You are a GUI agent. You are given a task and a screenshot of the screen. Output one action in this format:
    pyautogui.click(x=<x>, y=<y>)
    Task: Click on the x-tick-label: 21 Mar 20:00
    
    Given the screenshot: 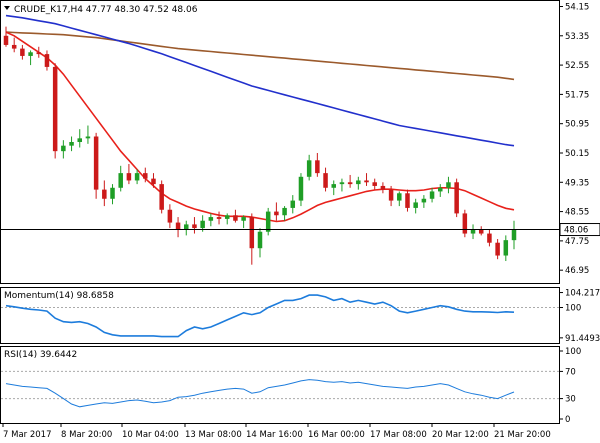 What is the action you would take?
    pyautogui.click(x=522, y=435)
    